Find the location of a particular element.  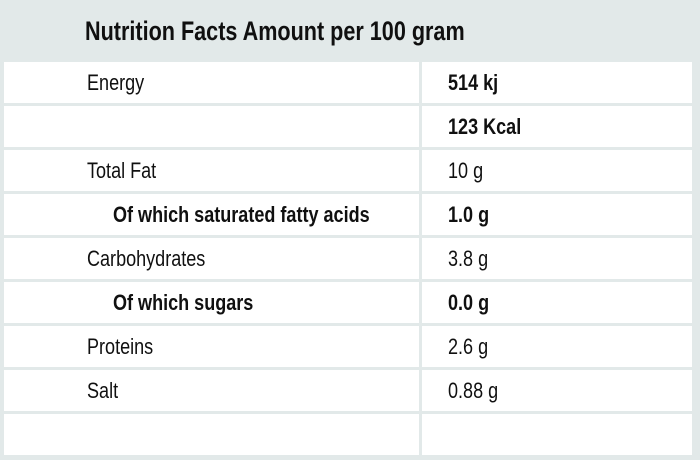

nutrient-value: 0.88 g is located at coordinates (473, 390).